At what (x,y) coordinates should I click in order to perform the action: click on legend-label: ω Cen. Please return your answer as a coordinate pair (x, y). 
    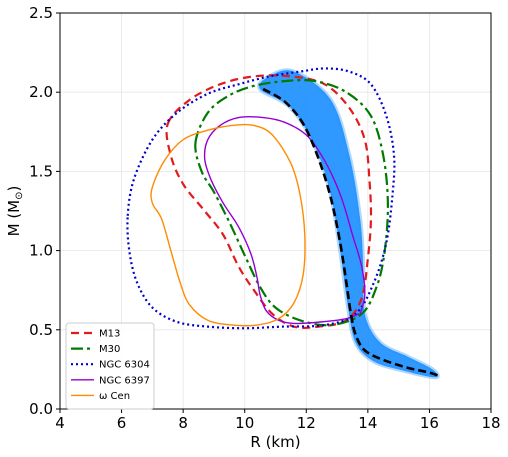
    Looking at the image, I should click on (114, 396).